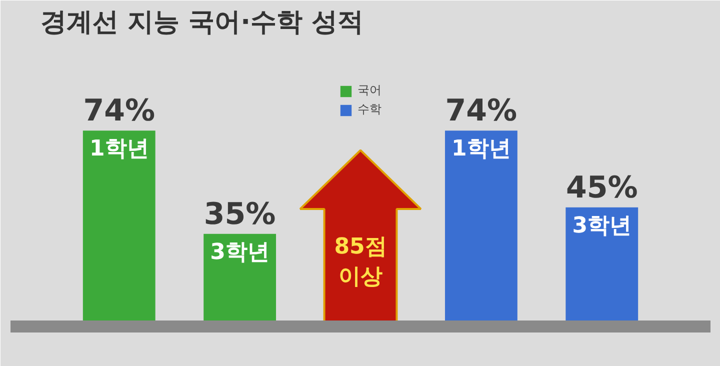 This screenshot has height=366, width=720. I want to click on chart-title: 경계선 지능 국어·수학 성적, so click(202, 23).